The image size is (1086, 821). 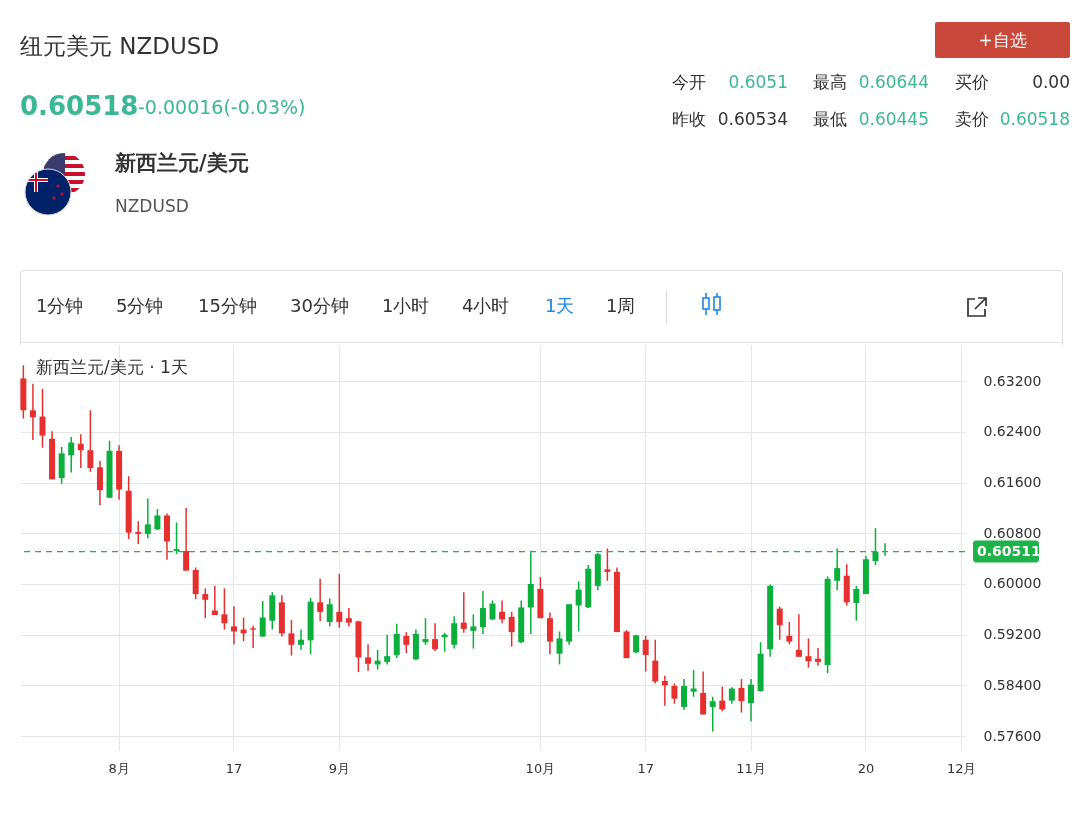 What do you see at coordinates (1012, 684) in the screenshot?
I see `y-tick-label: 0.58400` at bounding box center [1012, 684].